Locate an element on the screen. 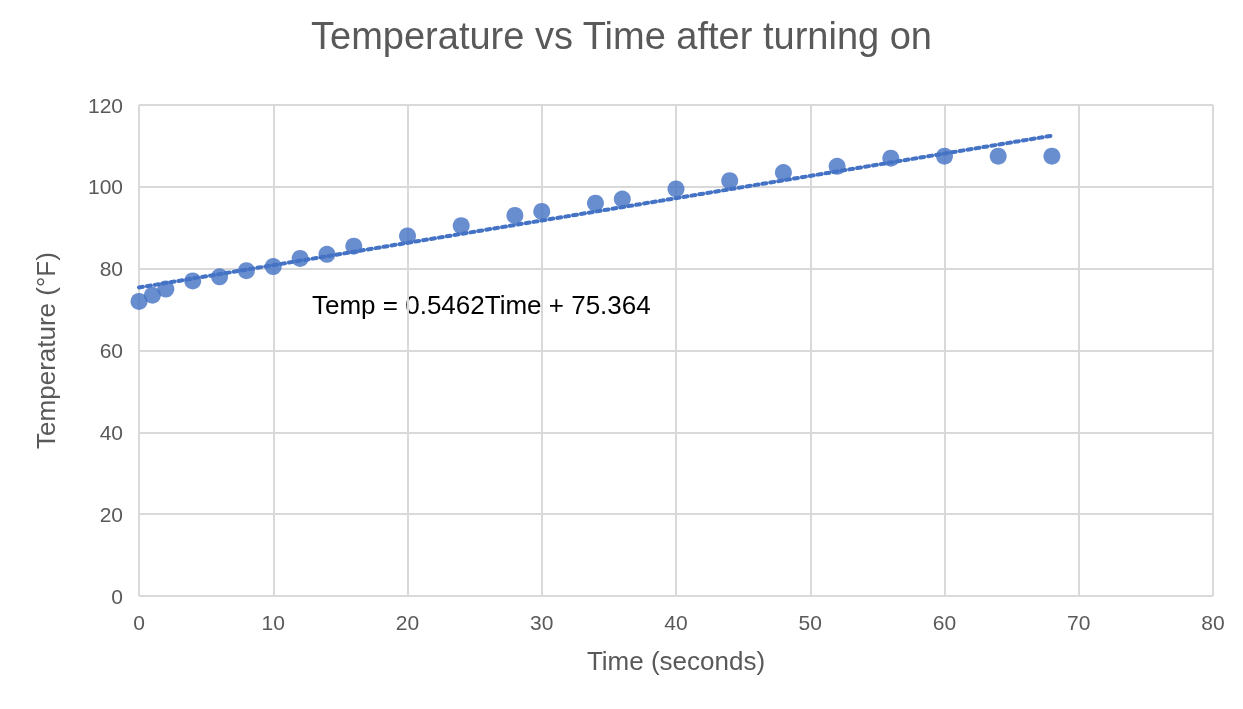 This screenshot has width=1243, height=709. y-tick-label: 120 is located at coordinates (105, 105).